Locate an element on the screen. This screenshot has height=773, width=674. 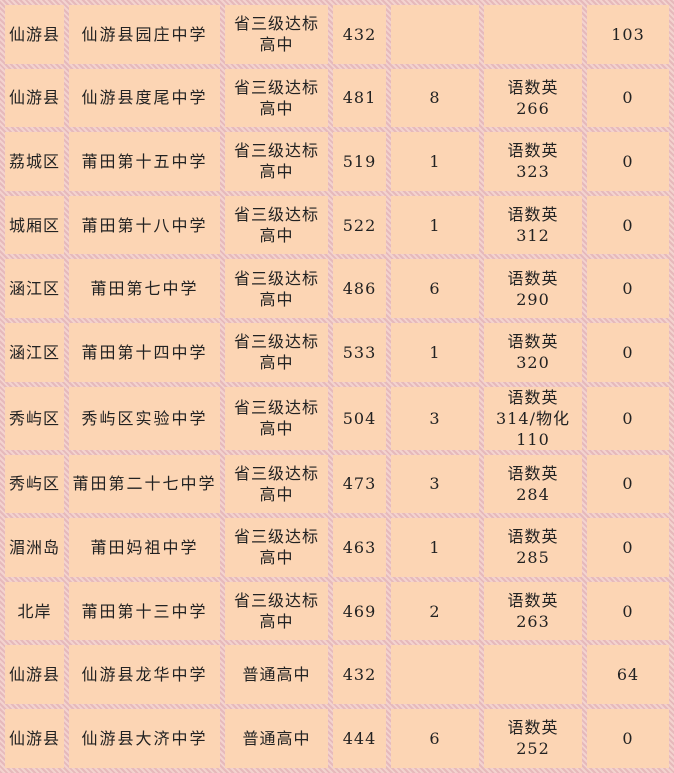
cell-score: 519 is located at coordinates (359, 161).